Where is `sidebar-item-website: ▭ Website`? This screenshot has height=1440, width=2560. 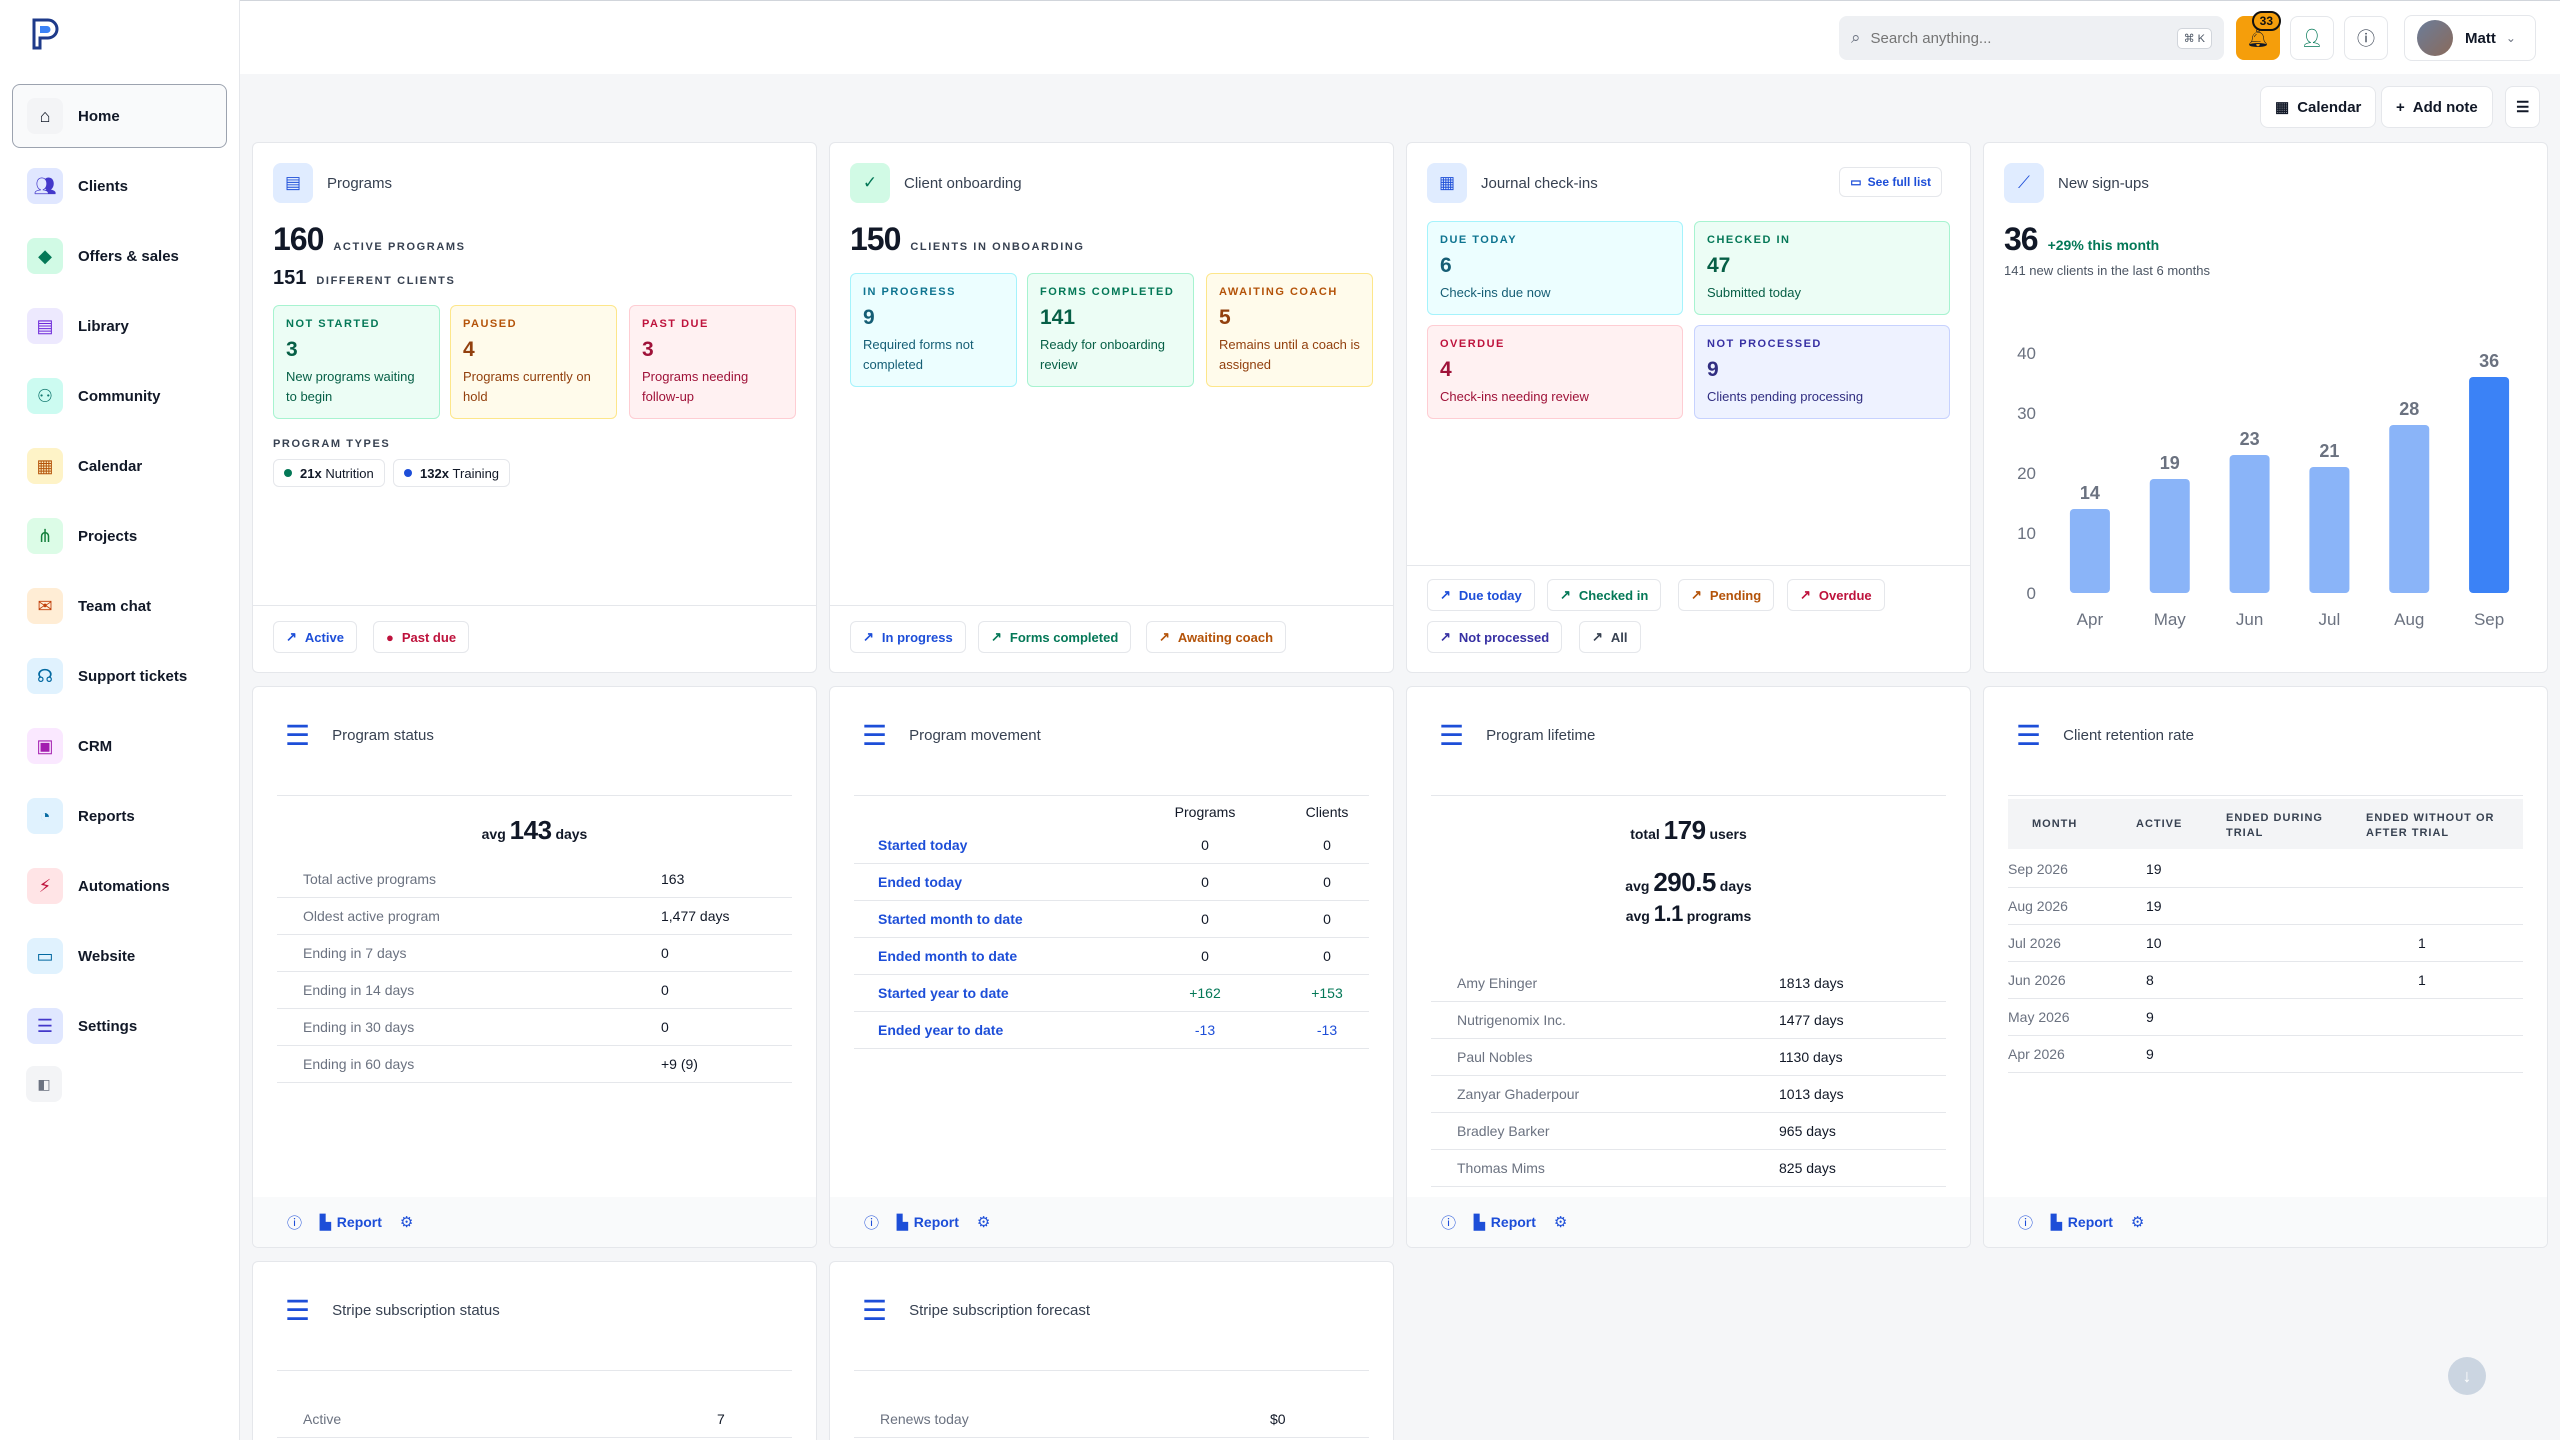 sidebar-item-website: ▭ Website is located at coordinates (119, 956).